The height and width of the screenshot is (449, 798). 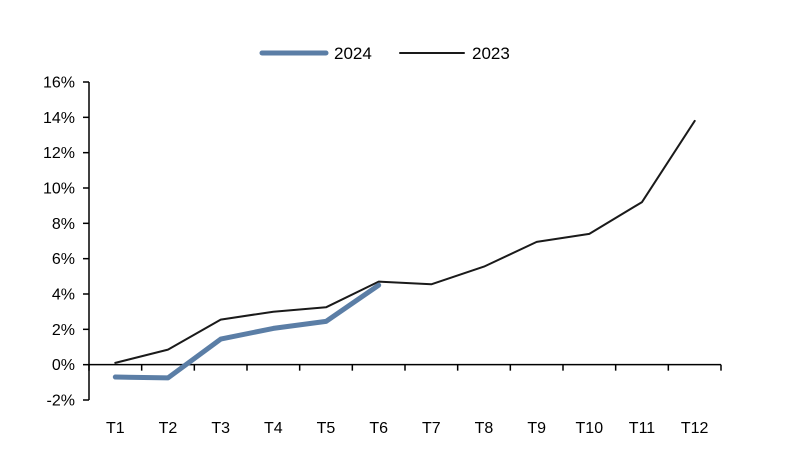 I want to click on y-tick-label: 12%, so click(x=59, y=153).